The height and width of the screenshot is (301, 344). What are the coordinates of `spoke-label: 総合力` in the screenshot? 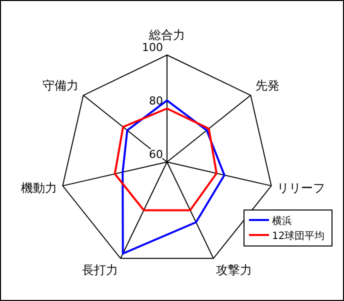 It's located at (166, 35).